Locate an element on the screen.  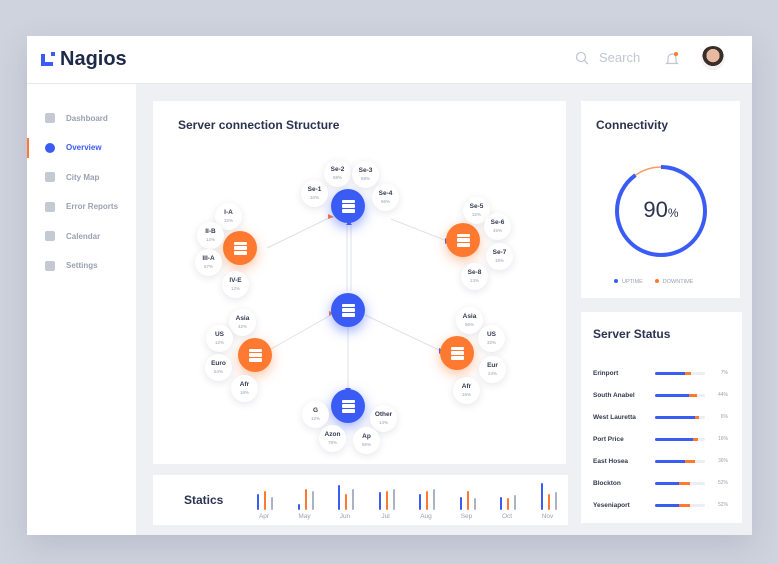
search-box: Search is located at coordinates (607, 57).